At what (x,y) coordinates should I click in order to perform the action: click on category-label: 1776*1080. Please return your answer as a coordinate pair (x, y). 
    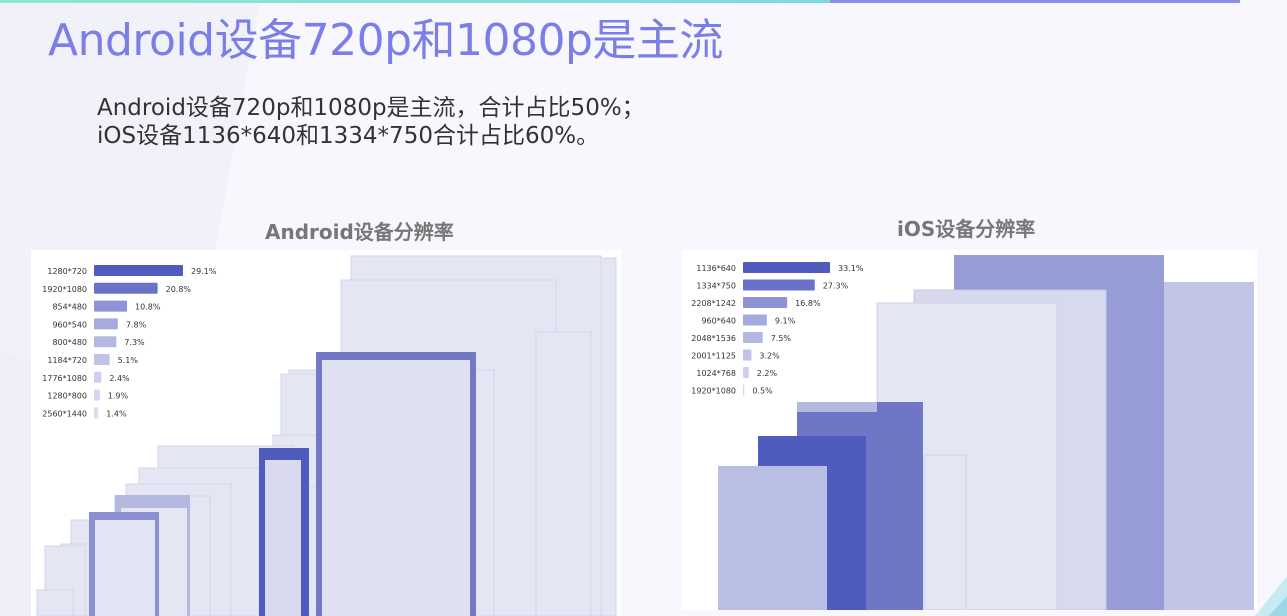
    Looking at the image, I should click on (64, 378).